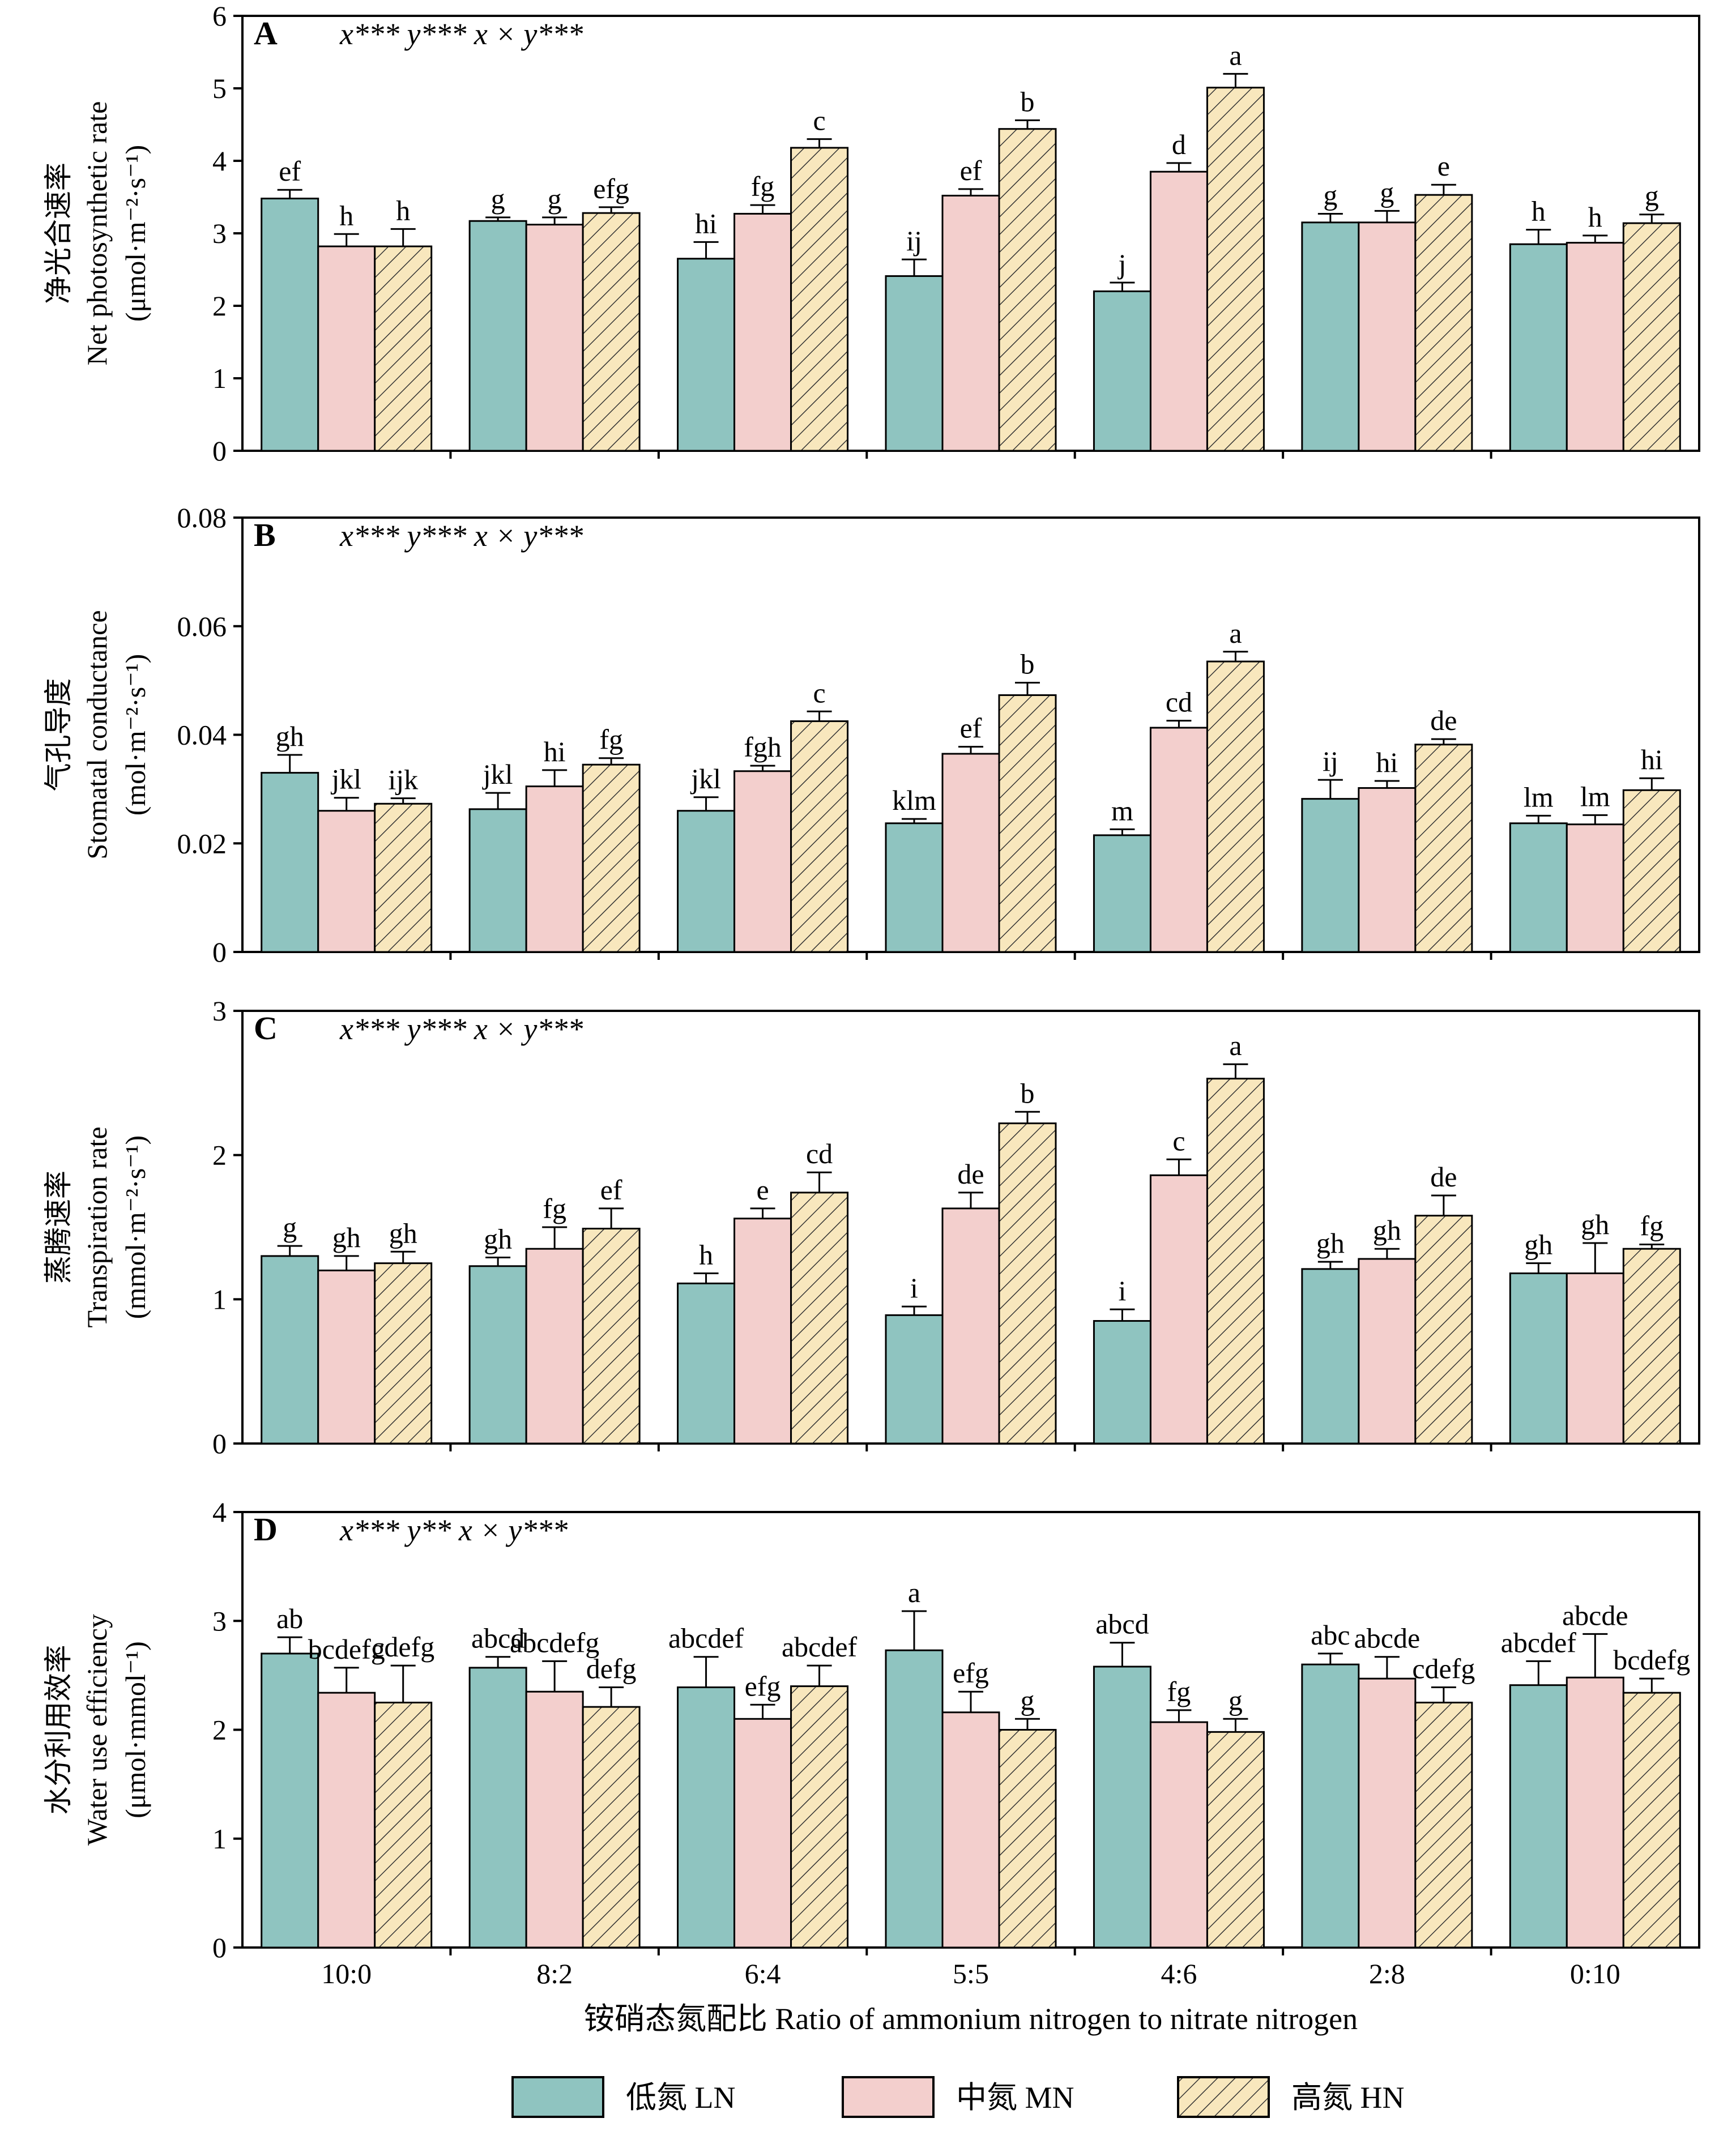 Image resolution: width=1736 pixels, height=2131 pixels. What do you see at coordinates (1652, 1226) in the screenshot?
I see `significance-label: fg` at bounding box center [1652, 1226].